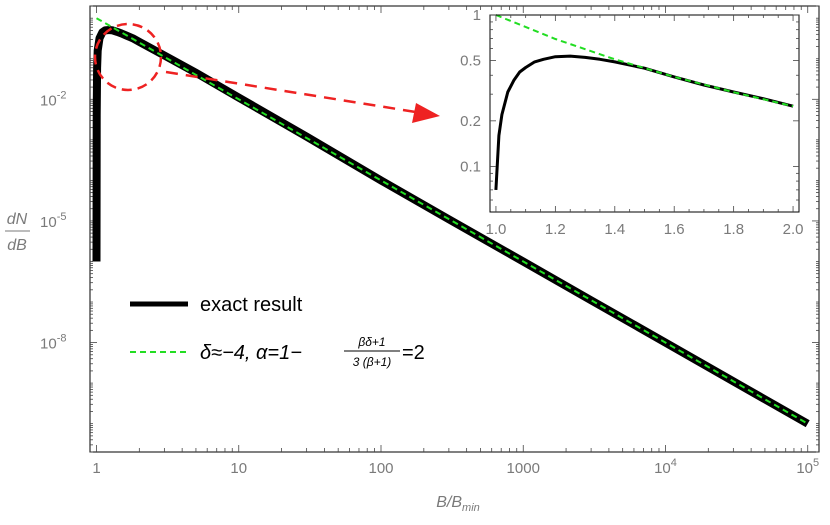 Image resolution: width=830 pixels, height=525 pixels. Describe the element at coordinates (470, 166) in the screenshot. I see `inset-y-tick-label: 0.1` at that location.